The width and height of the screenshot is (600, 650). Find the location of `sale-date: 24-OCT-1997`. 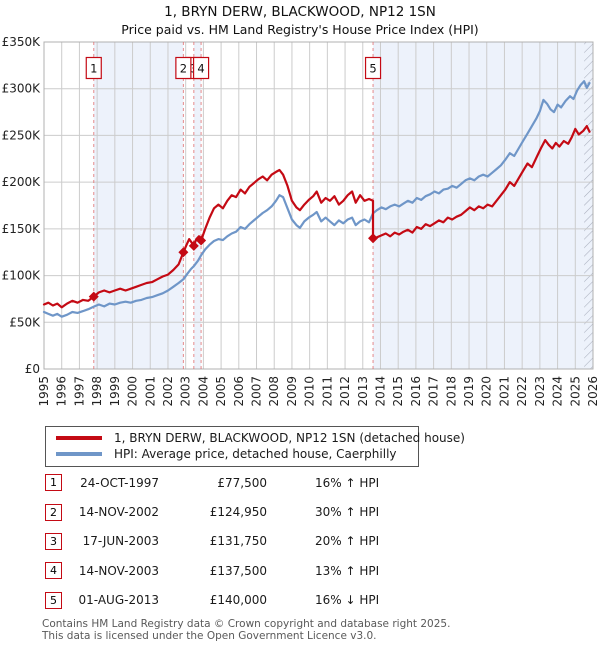

sale-date: 24-OCT-1997 is located at coordinates (119, 482).